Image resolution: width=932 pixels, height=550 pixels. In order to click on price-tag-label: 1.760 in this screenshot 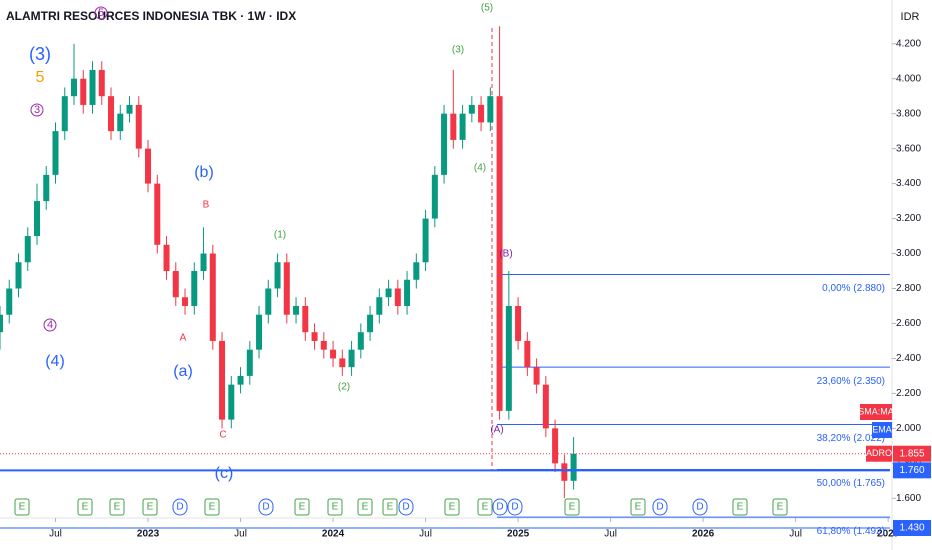, I will do `click(911, 470)`.